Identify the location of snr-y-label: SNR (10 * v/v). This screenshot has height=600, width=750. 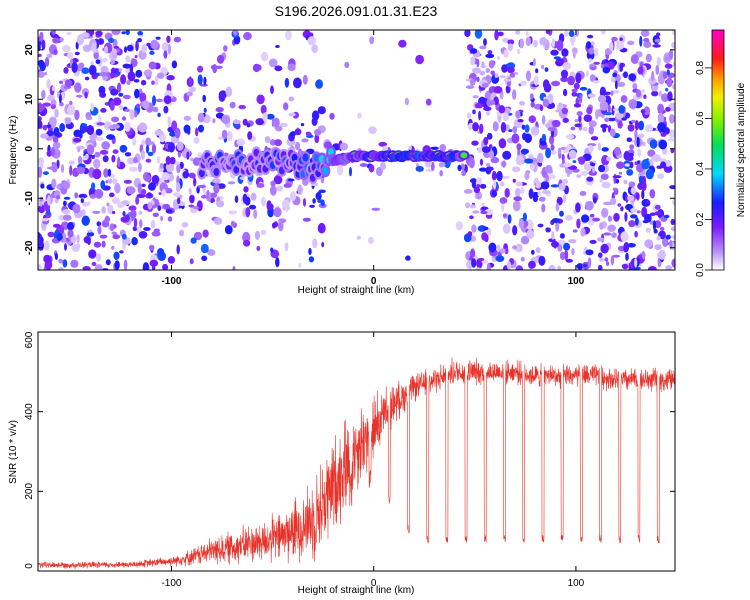
(13, 452).